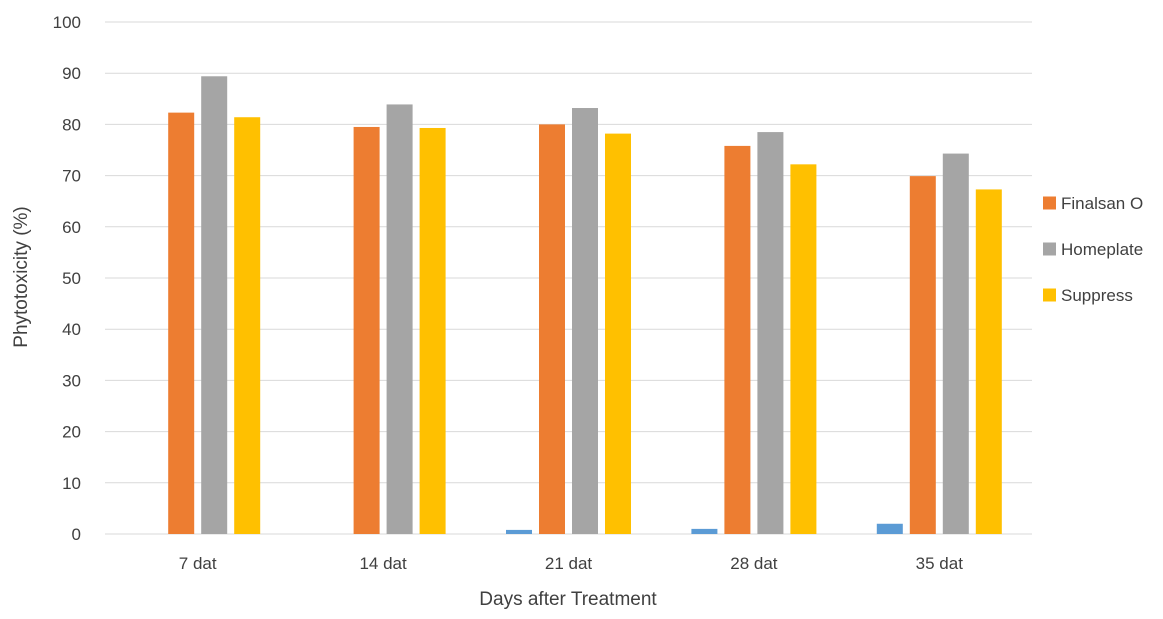  I want to click on x-tick-label: 7 dat, so click(198, 563).